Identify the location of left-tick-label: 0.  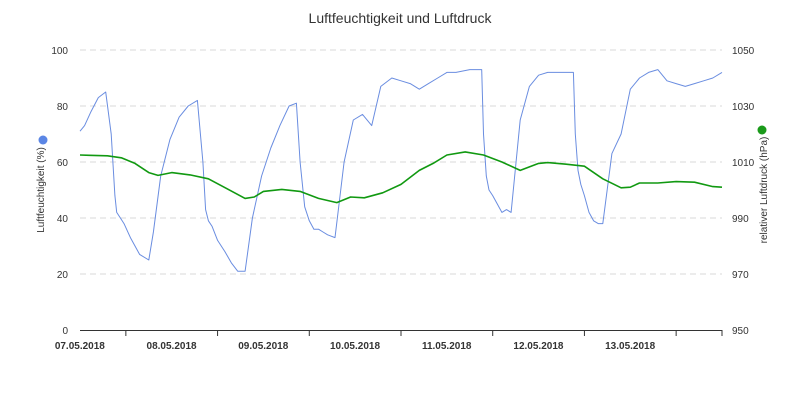
(65, 331).